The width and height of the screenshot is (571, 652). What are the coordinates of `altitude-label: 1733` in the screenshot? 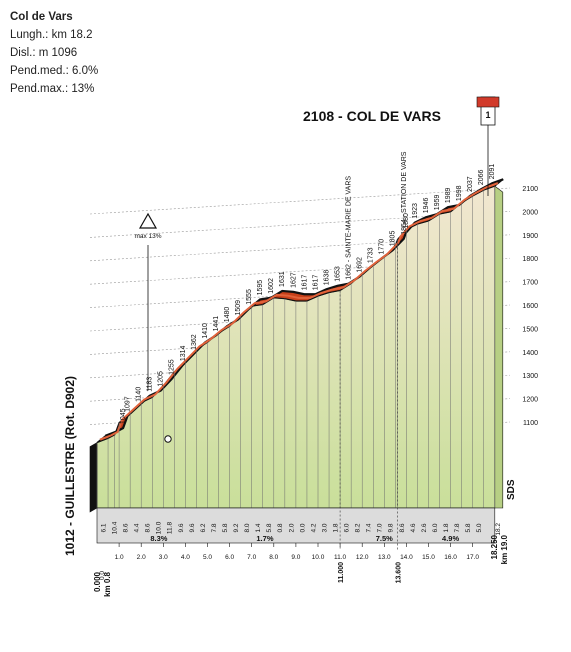 It's located at (371, 255).